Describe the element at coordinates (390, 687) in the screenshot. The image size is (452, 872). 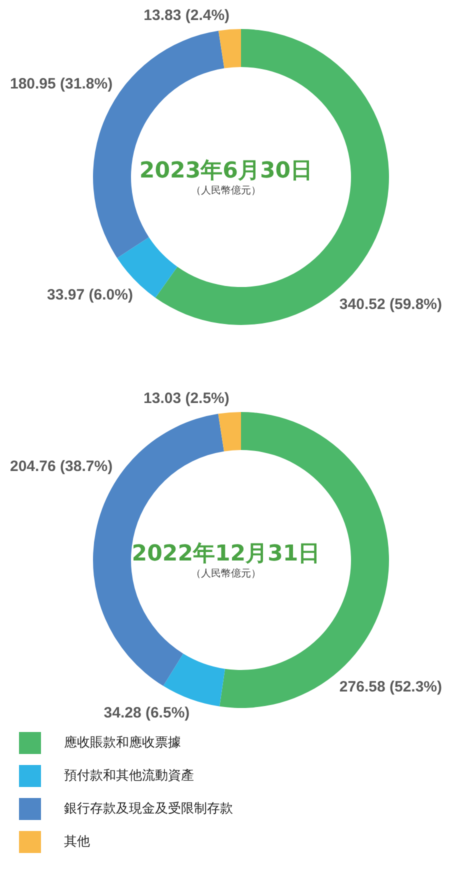
I see `data-label: 276.58 (52.3%)` at that location.